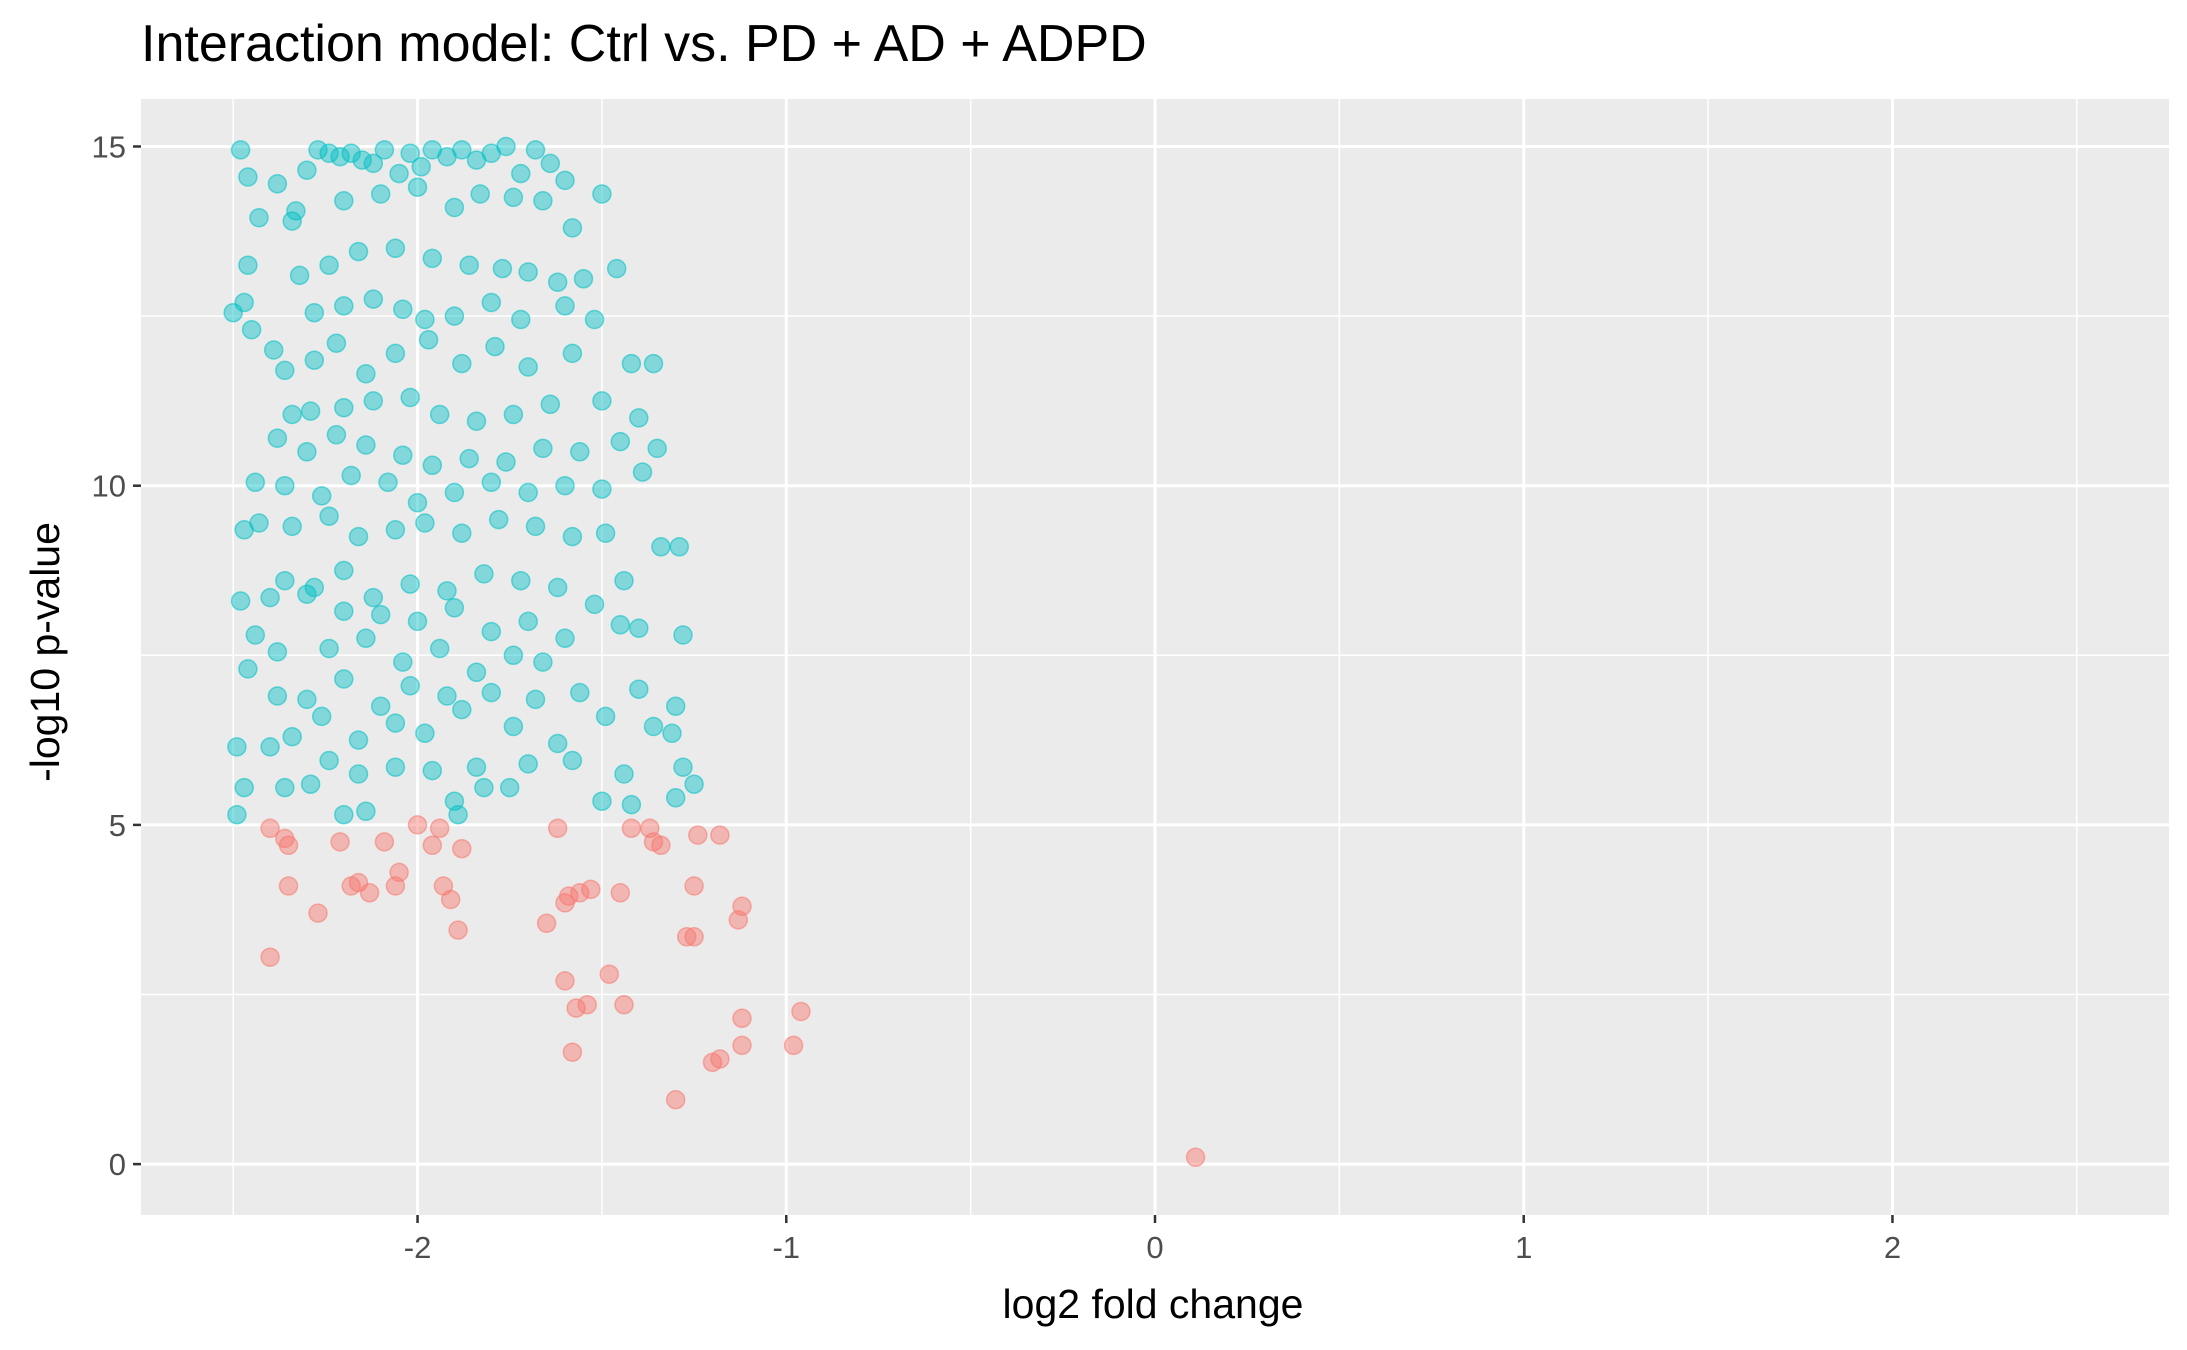 The width and height of the screenshot is (2187, 1350). I want to click on y-axis-title: -log10 p-value, so click(45, 652).